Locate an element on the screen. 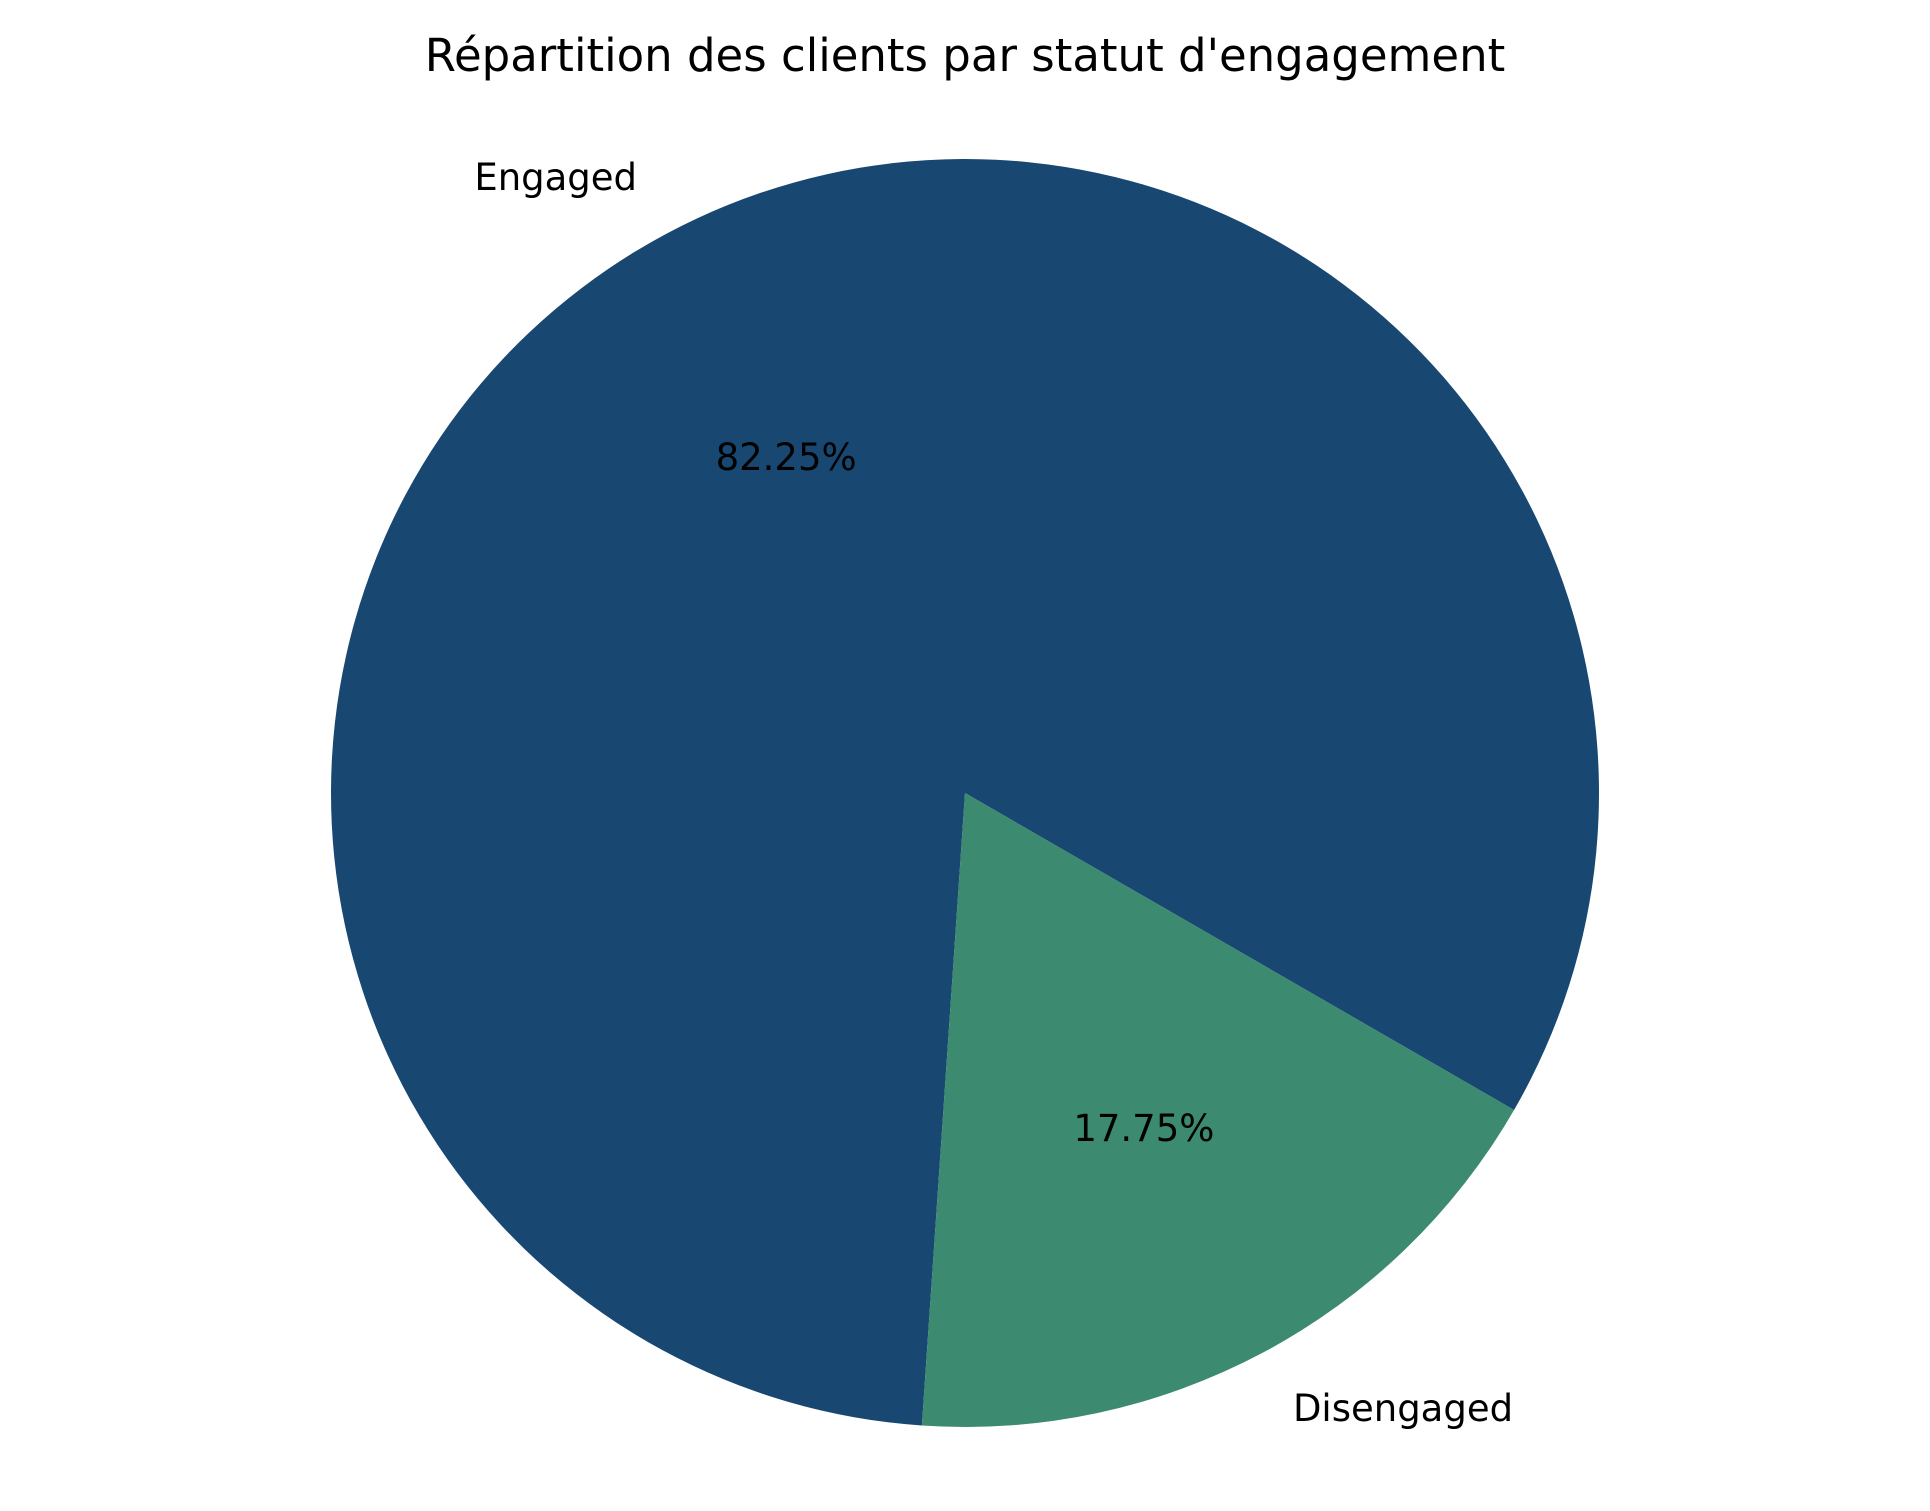 The width and height of the screenshot is (1930, 1511). slice-label-engaged: Engaged is located at coordinates (555, 177).